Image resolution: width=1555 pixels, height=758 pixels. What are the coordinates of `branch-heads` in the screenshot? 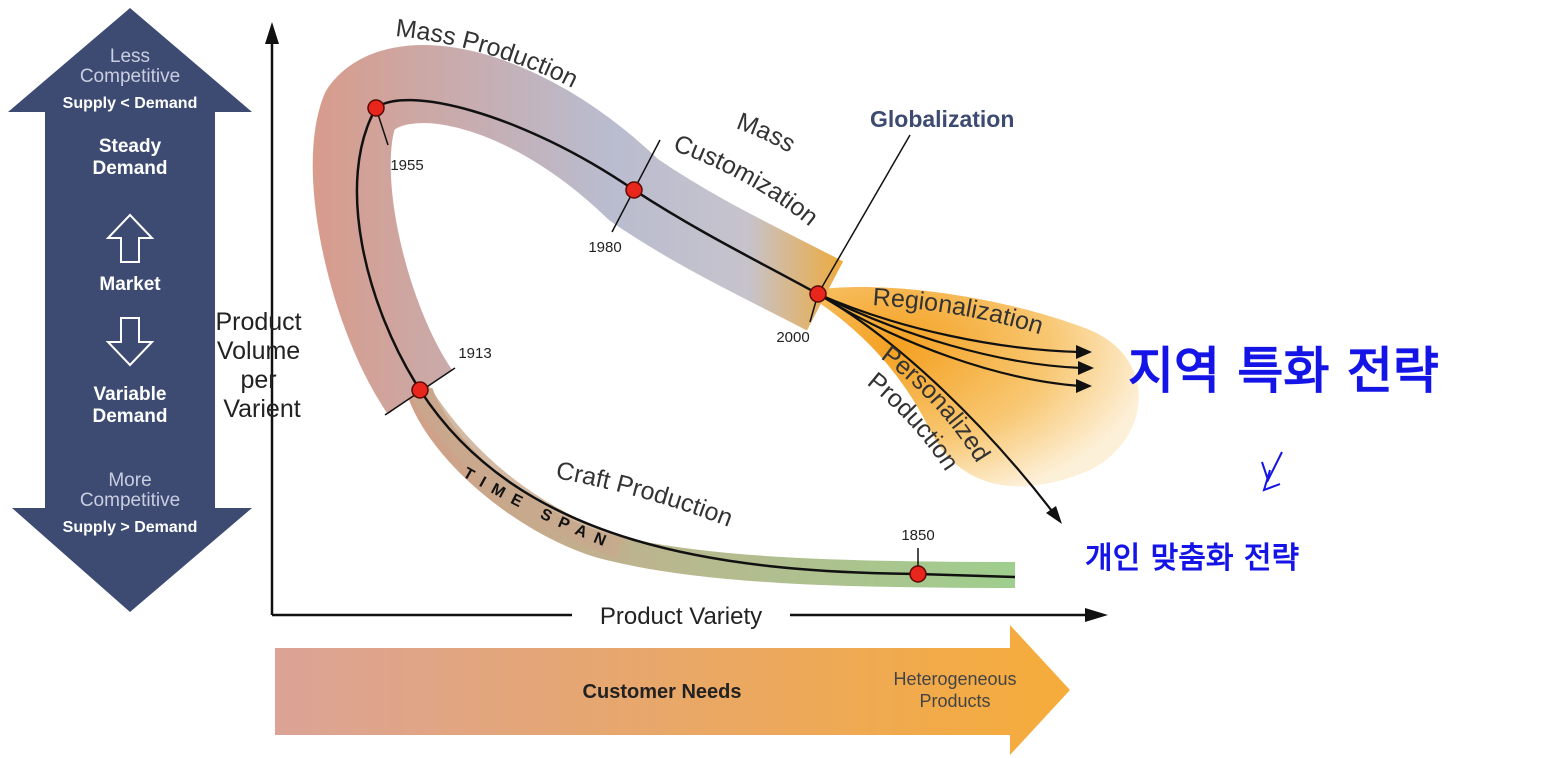 It's located at (1070, 434).